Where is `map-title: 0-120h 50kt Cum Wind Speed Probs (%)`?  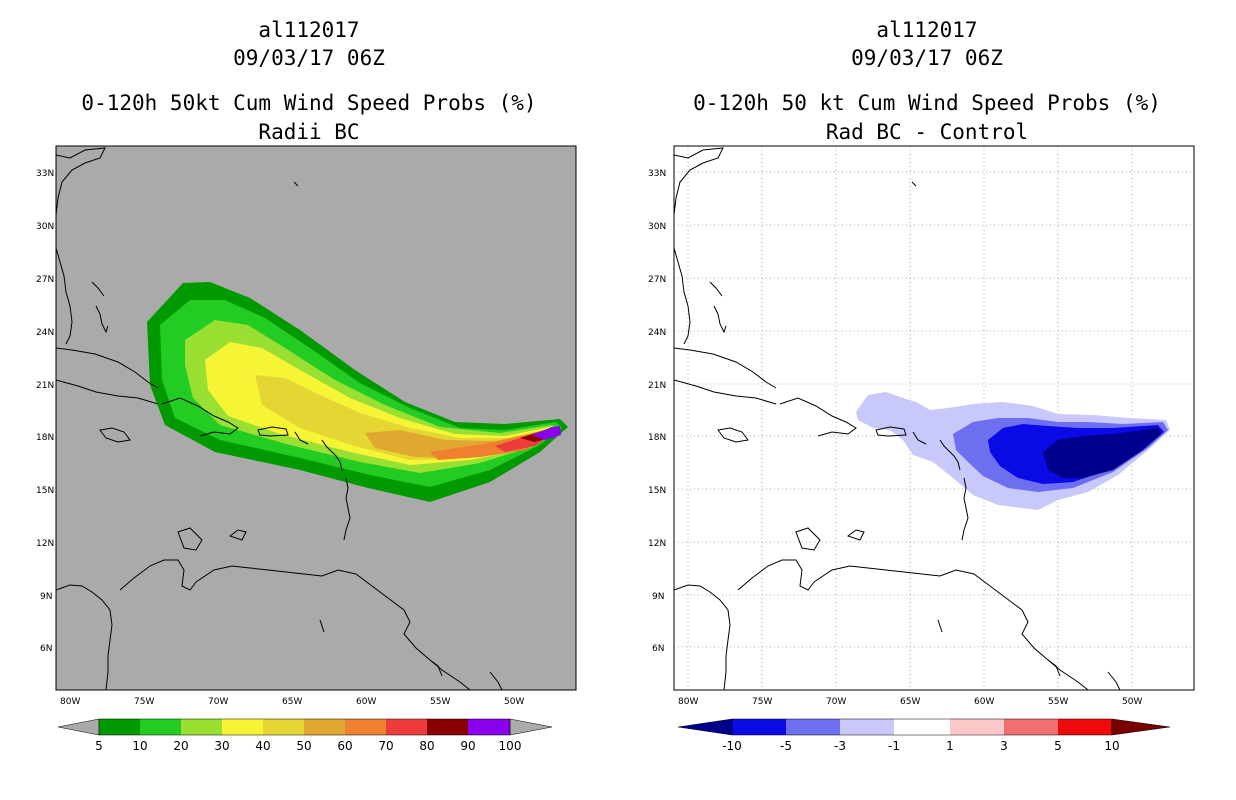
map-title: 0-120h 50kt Cum Wind Speed Probs (%) is located at coordinates (309, 103).